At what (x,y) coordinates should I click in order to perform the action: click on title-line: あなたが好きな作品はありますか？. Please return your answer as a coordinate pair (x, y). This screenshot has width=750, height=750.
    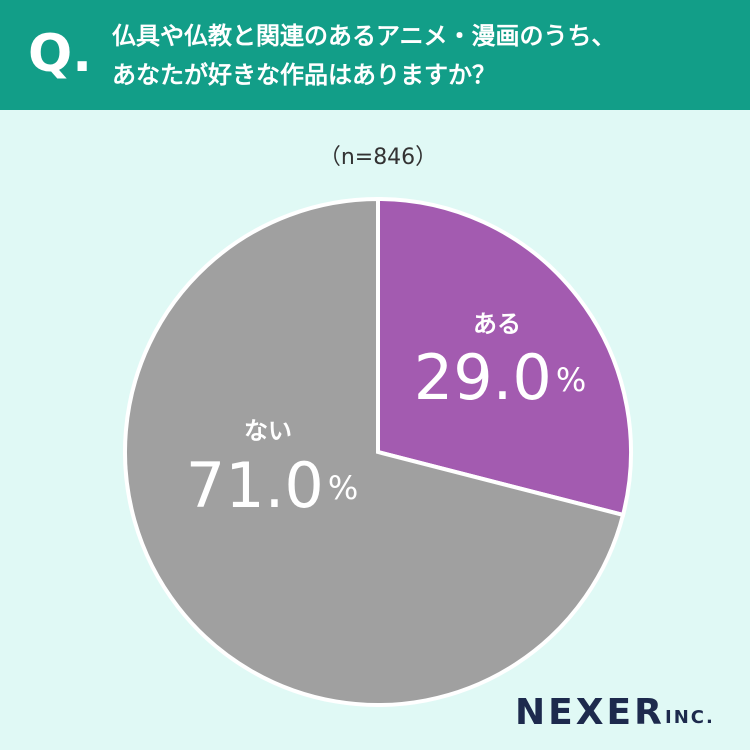
    Looking at the image, I should click on (304, 75).